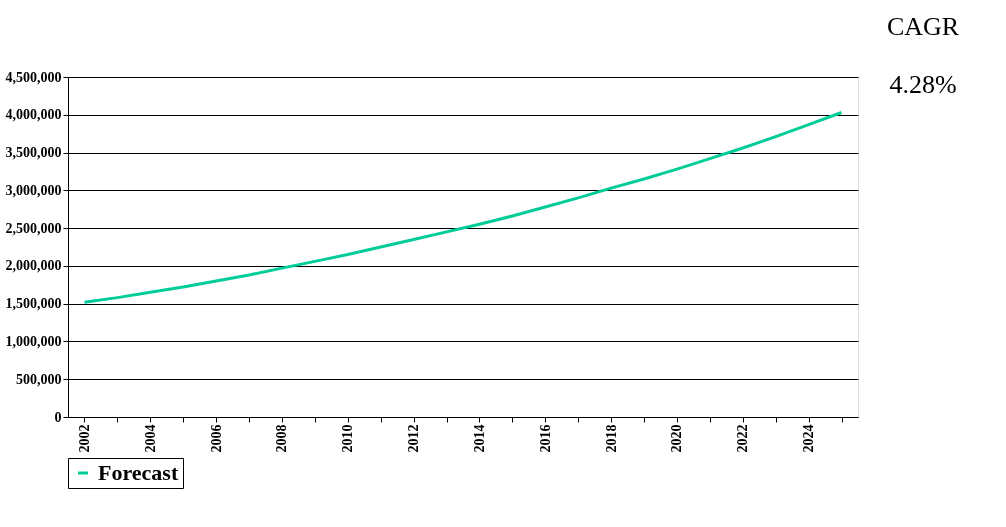 The image size is (1006, 527). Describe the element at coordinates (33, 153) in the screenshot. I see `y-tick-label: 3,500,000` at that location.